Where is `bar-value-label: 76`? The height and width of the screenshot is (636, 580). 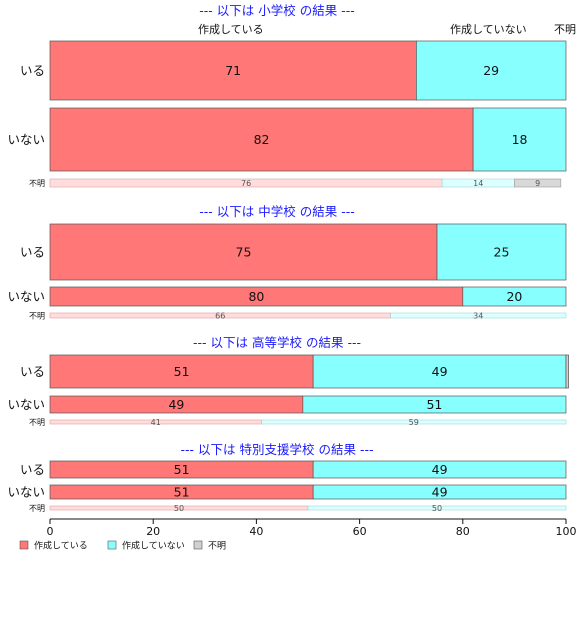
bar-value-label: 76 is located at coordinates (246, 183).